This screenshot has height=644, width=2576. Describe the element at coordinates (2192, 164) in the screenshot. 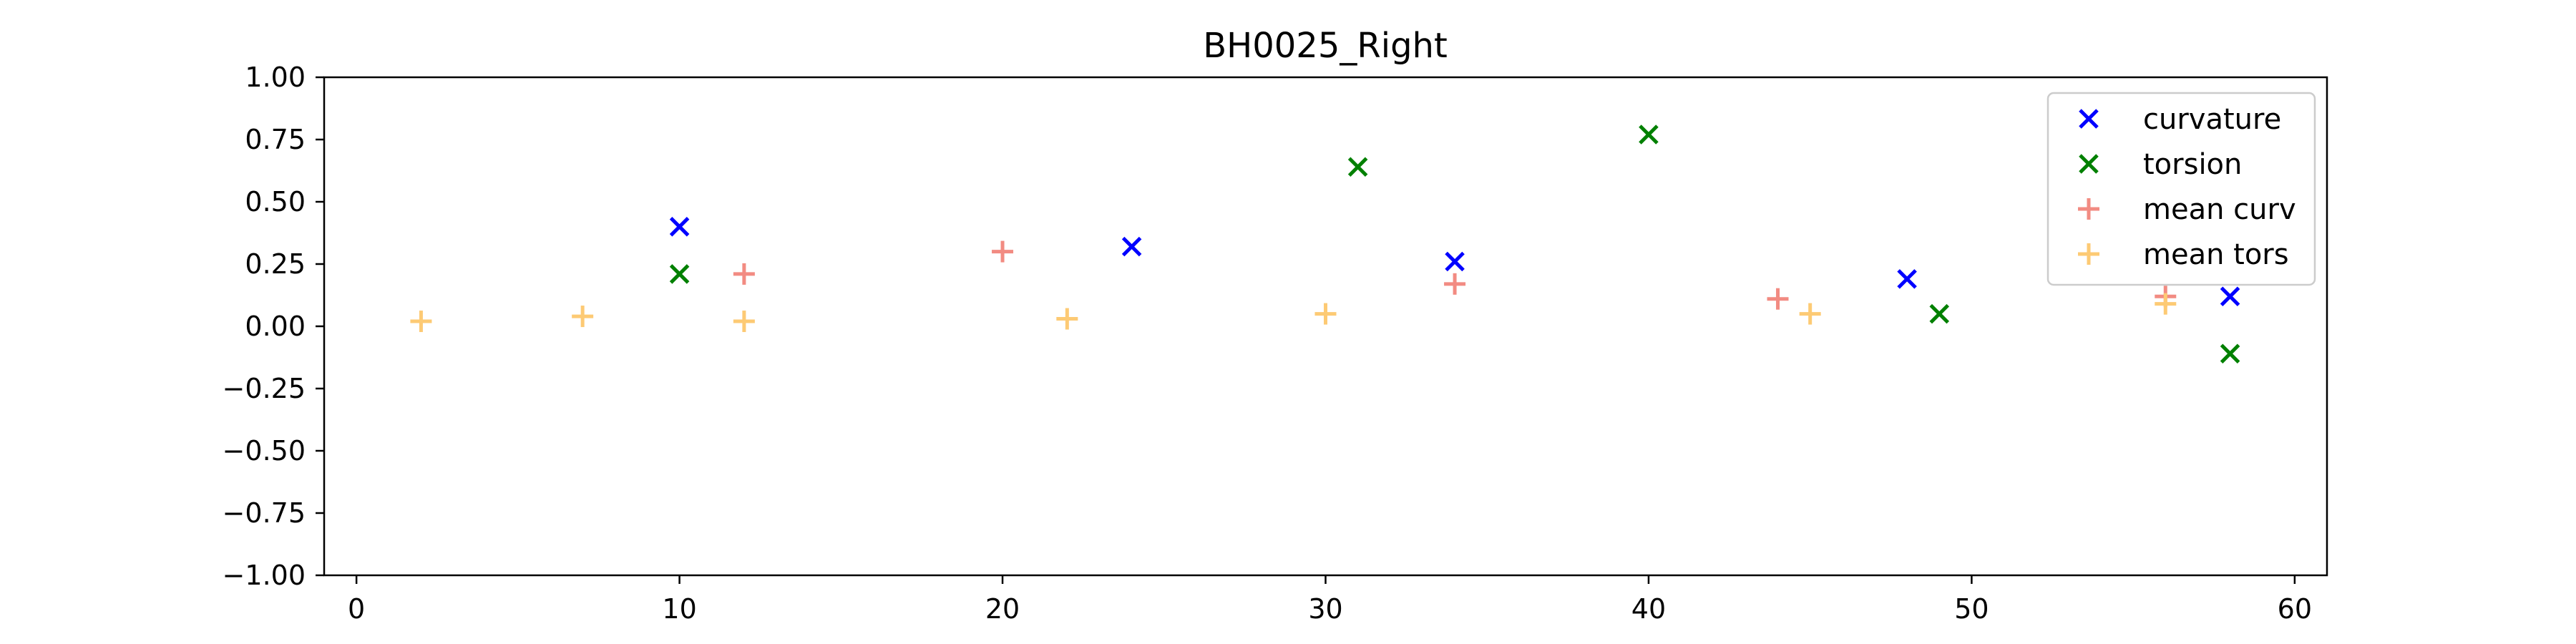

I see `legend-label-torsion: torsion` at that location.